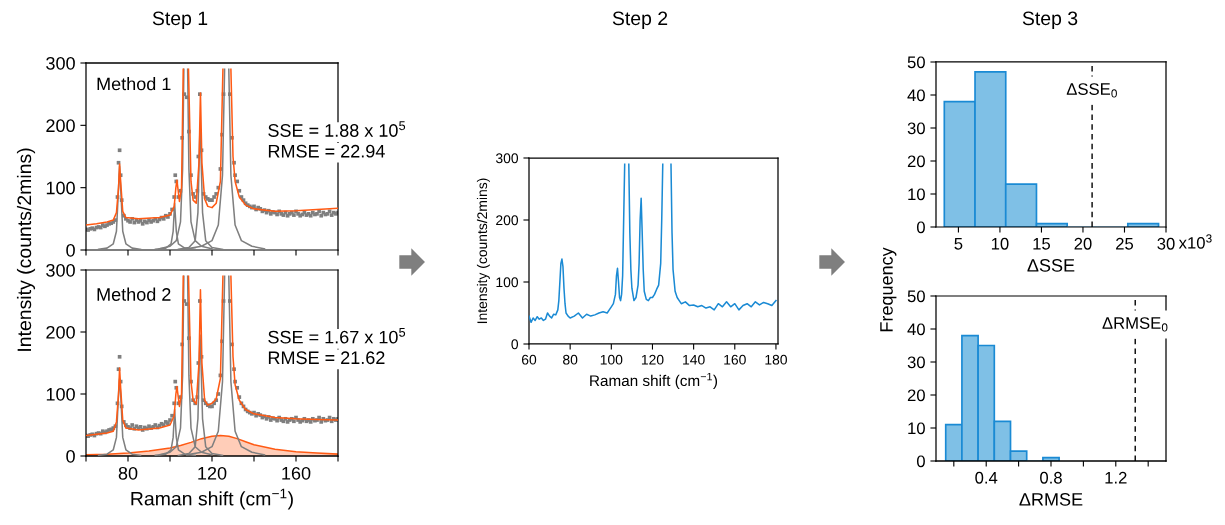 This screenshot has height=525, width=1225. I want to click on x-tick-label: 180, so click(776, 359).